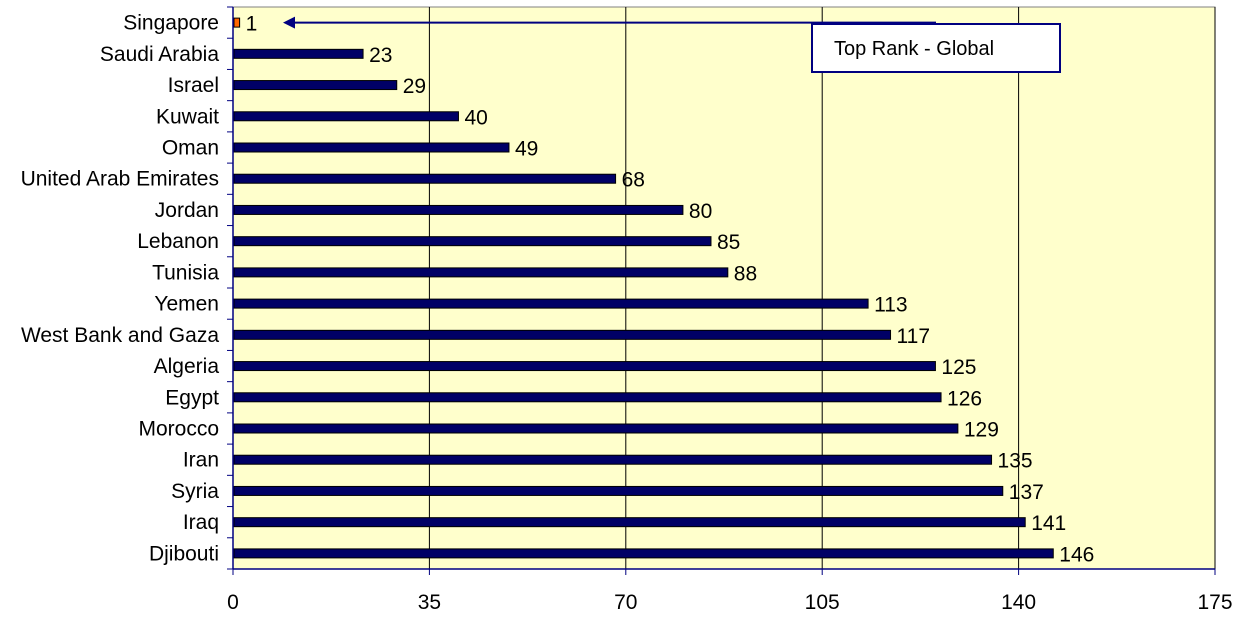 The height and width of the screenshot is (617, 1246). I want to click on category-label: Singapore, so click(171, 23).